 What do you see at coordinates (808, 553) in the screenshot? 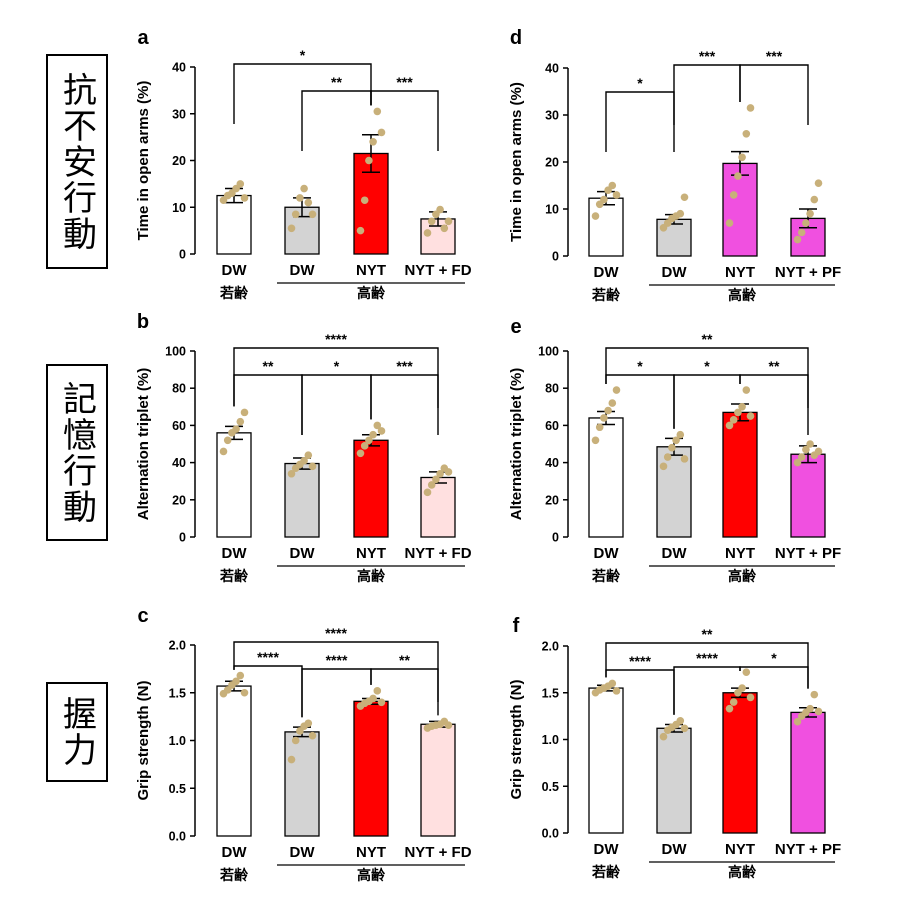
I see `x-category-label: NYT + PF` at bounding box center [808, 553].